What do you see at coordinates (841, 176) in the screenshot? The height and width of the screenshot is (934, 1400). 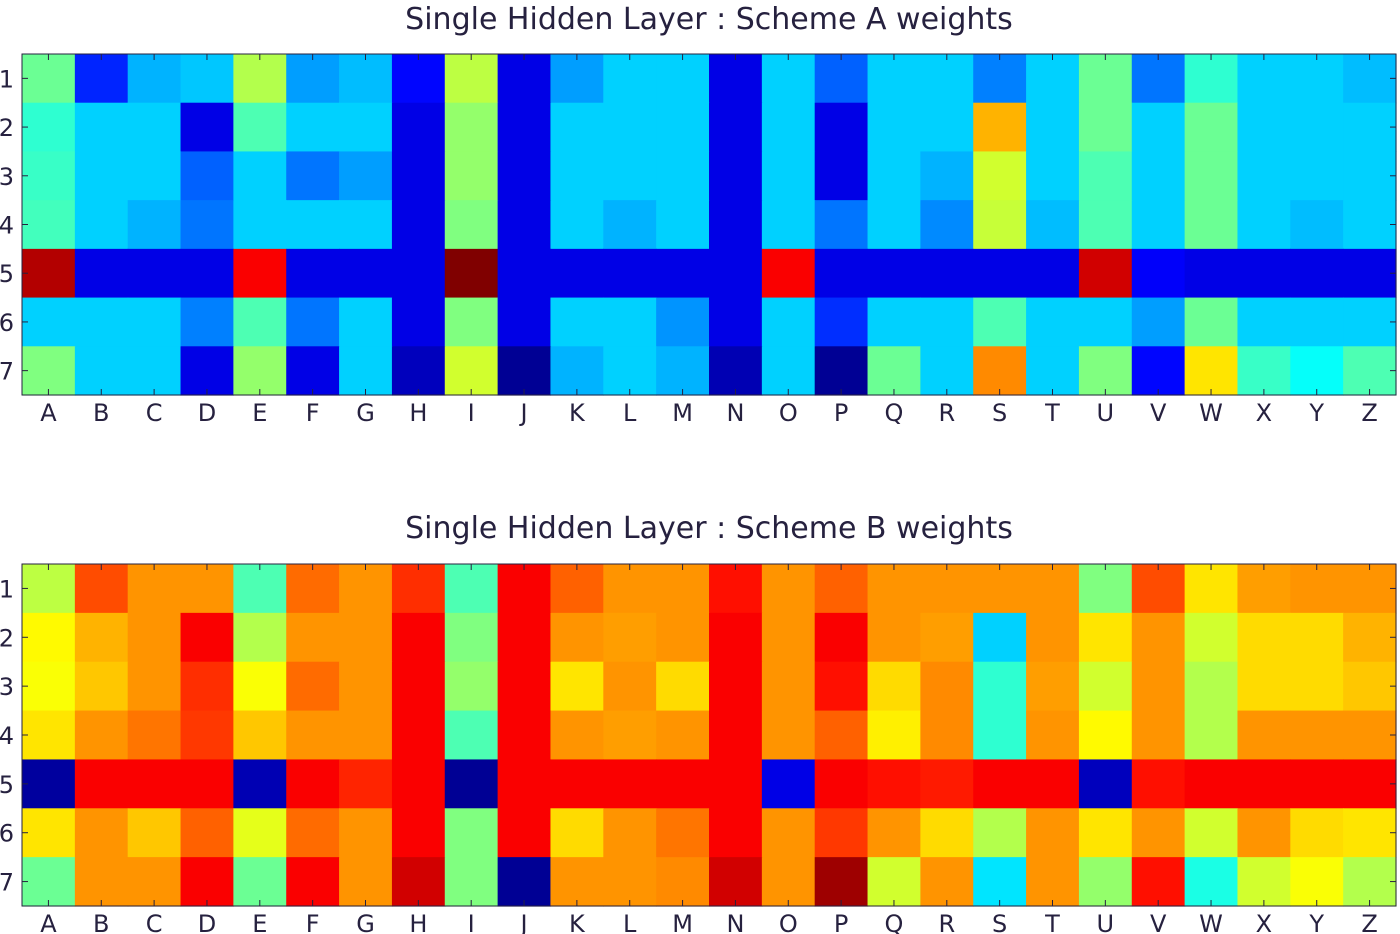 I see `scheme-a-cell-3-P` at bounding box center [841, 176].